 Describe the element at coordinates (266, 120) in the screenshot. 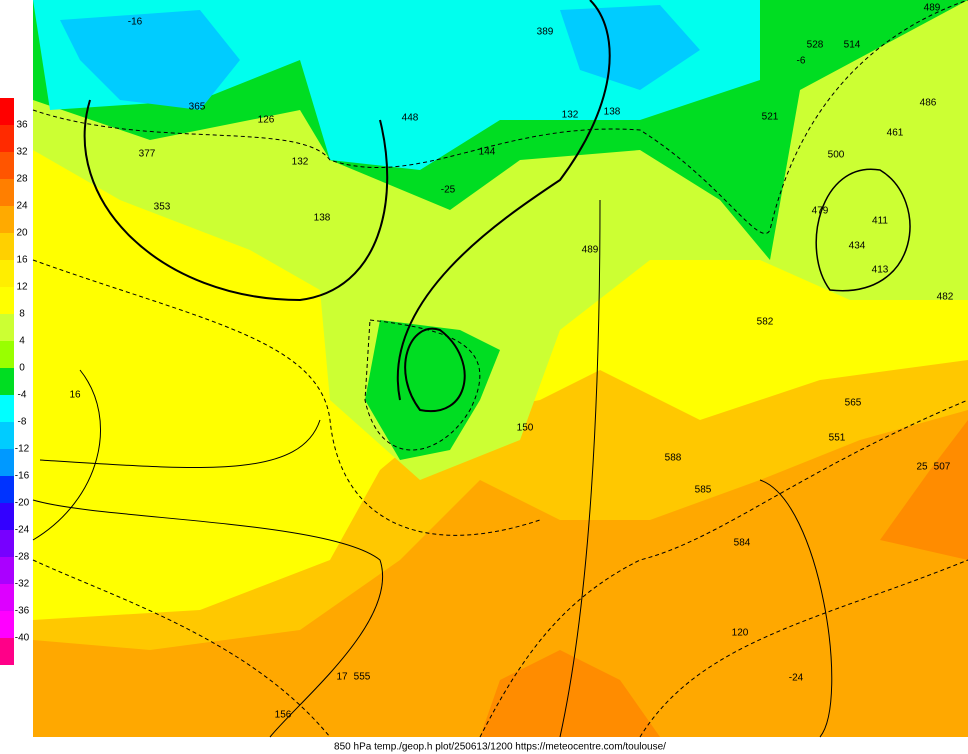

I see `contour-label: 126` at that location.